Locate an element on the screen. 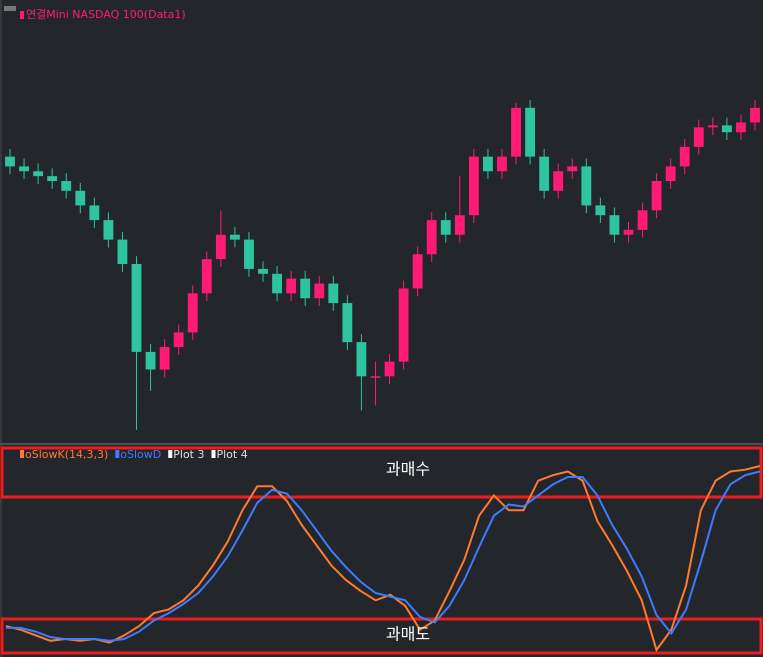 Image resolution: width=763 pixels, height=657 pixels. zone-label: 과매도 is located at coordinates (408, 634).